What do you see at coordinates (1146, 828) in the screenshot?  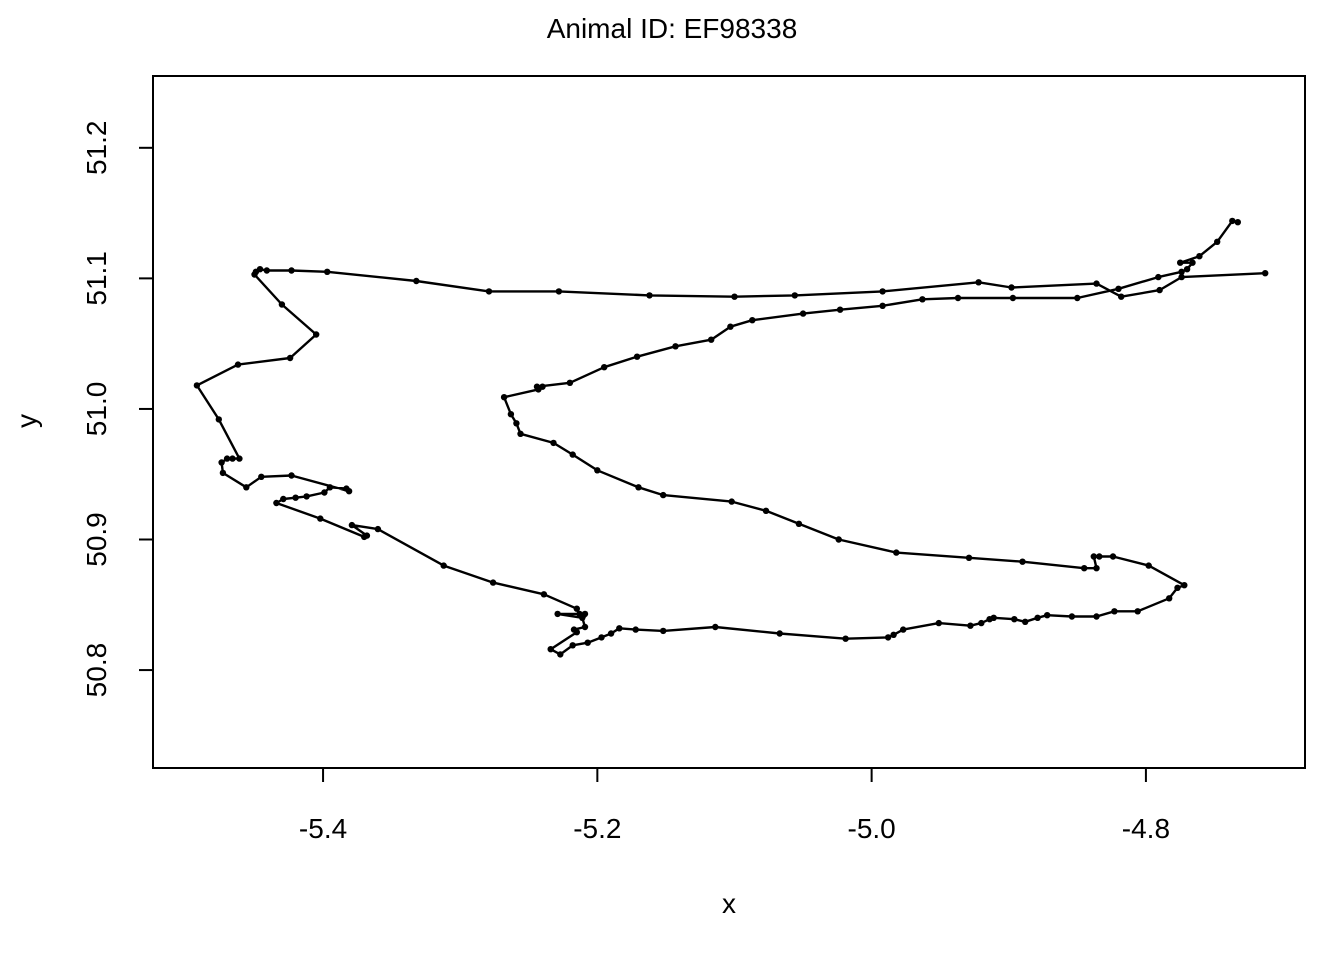 I see `x-tick-label: -4.8` at bounding box center [1146, 828].